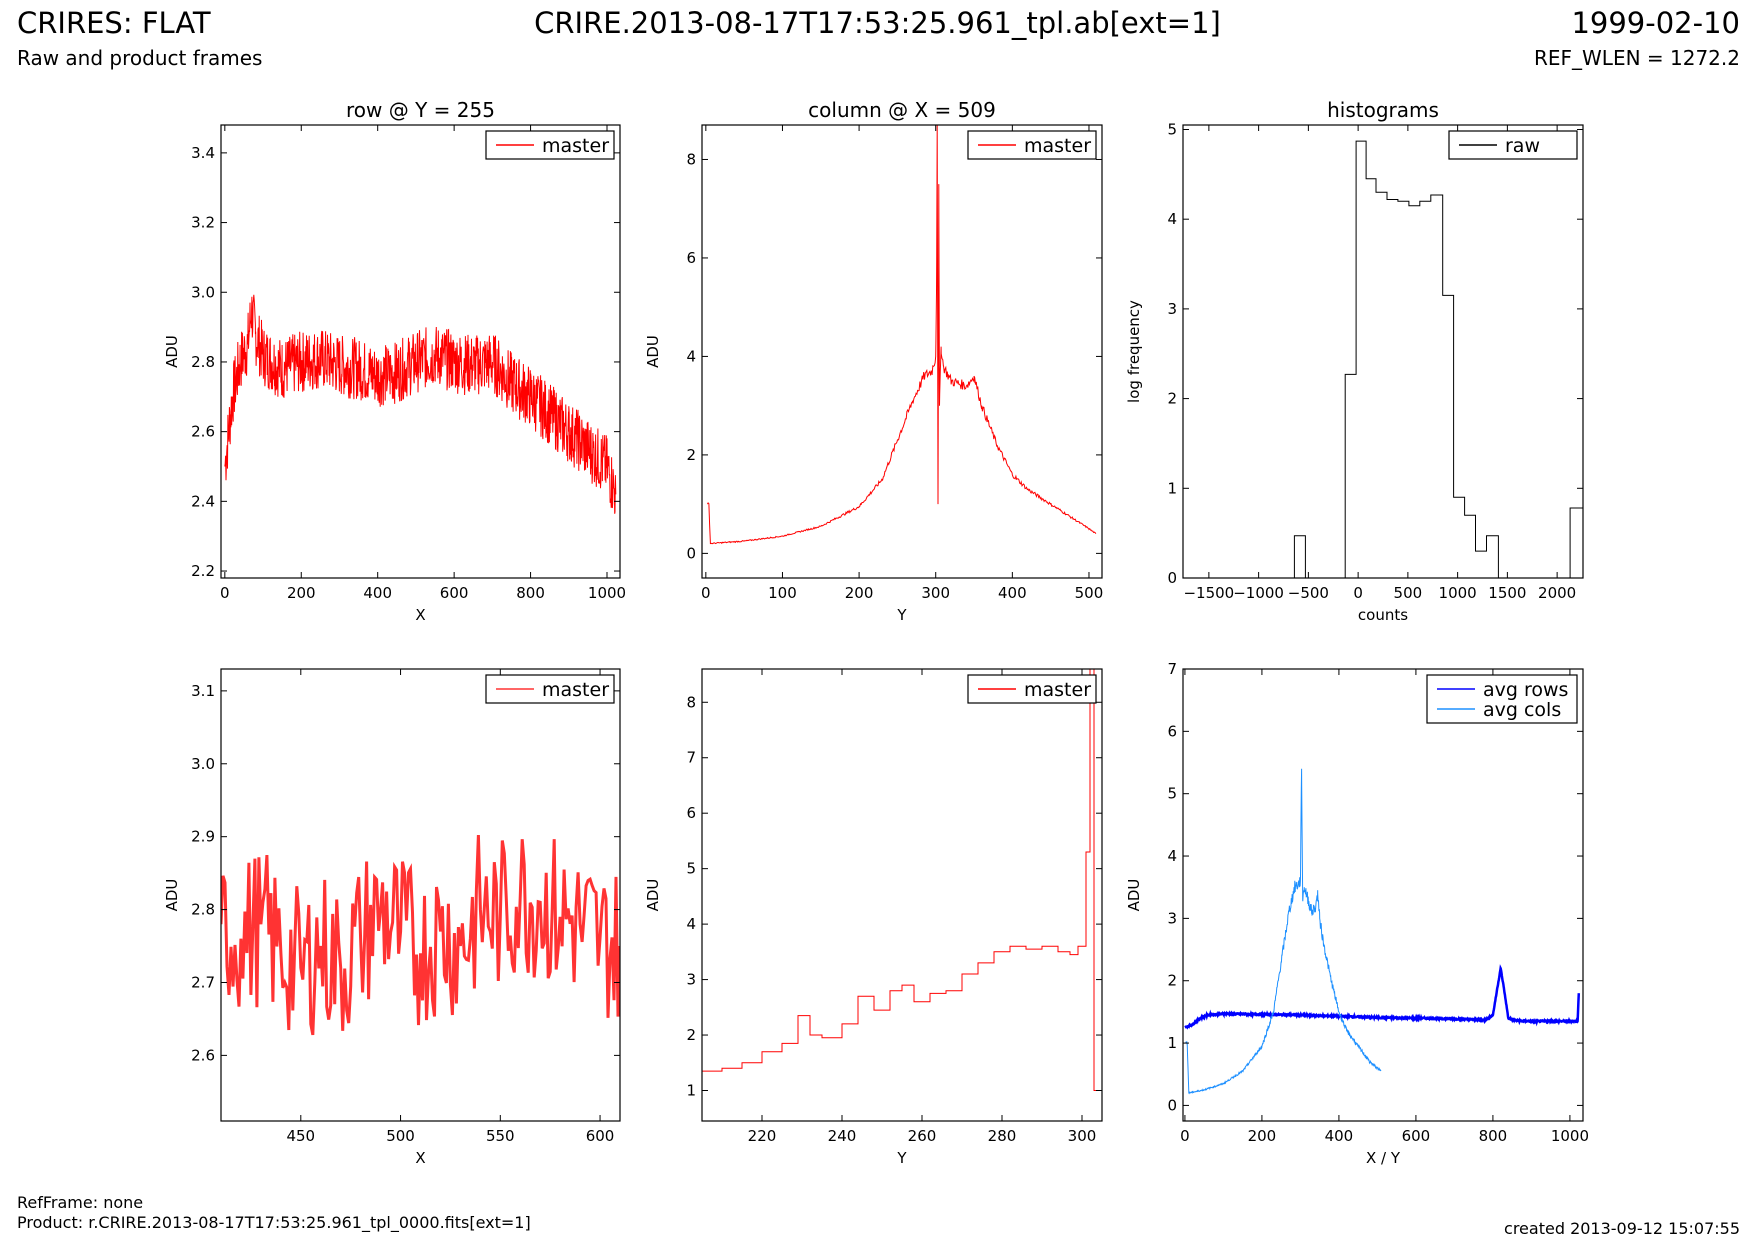 The width and height of the screenshot is (1755, 1245). I want to click on x-tick-label: 100, so click(782, 593).